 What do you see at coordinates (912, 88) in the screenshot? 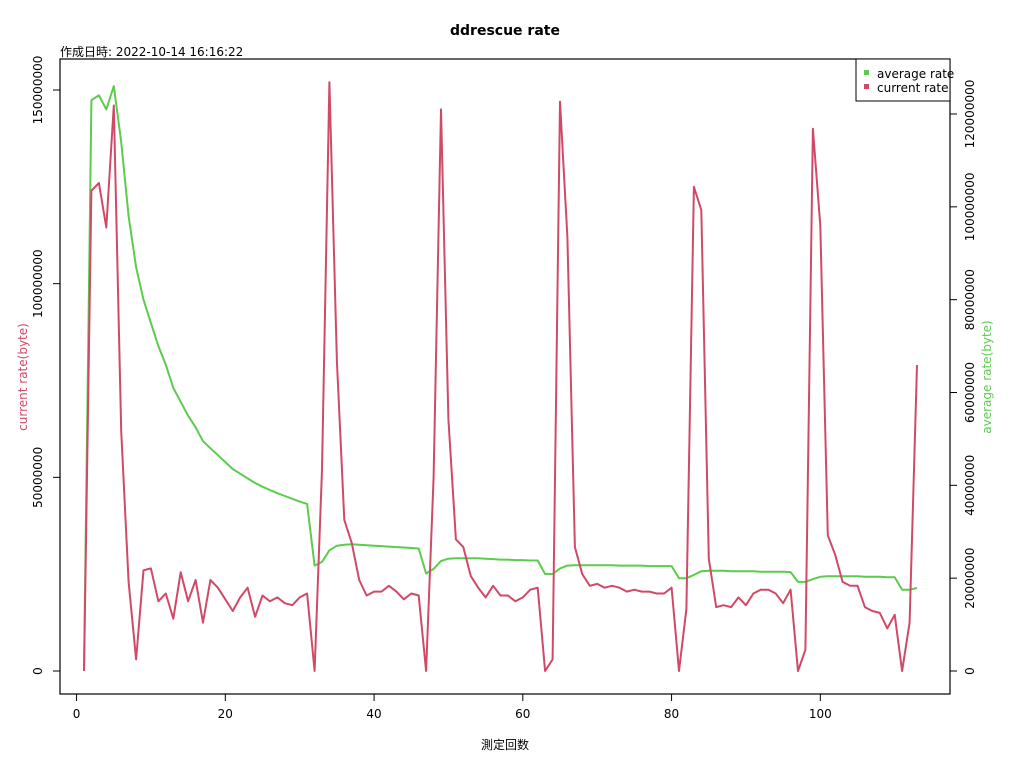
I see `legend-label-current: current rate` at bounding box center [912, 88].